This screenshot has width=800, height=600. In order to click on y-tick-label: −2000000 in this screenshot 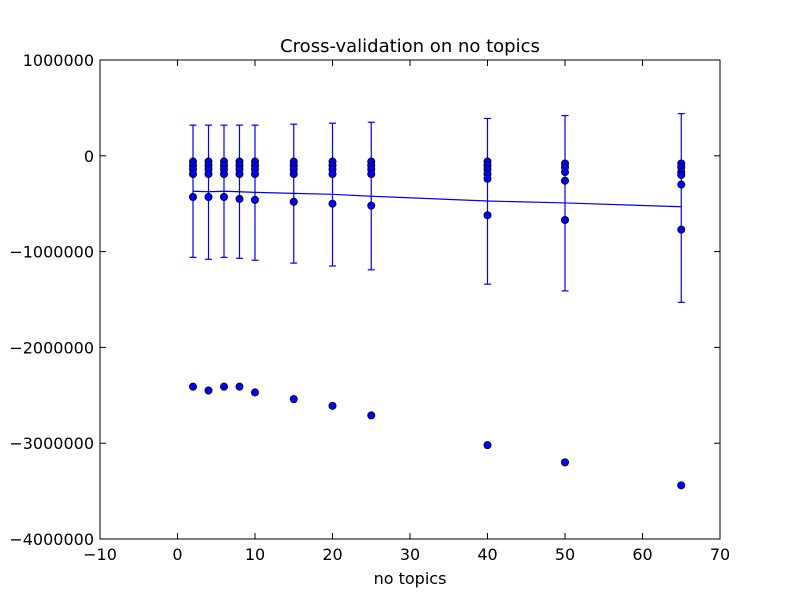, I will do `click(51, 347)`.